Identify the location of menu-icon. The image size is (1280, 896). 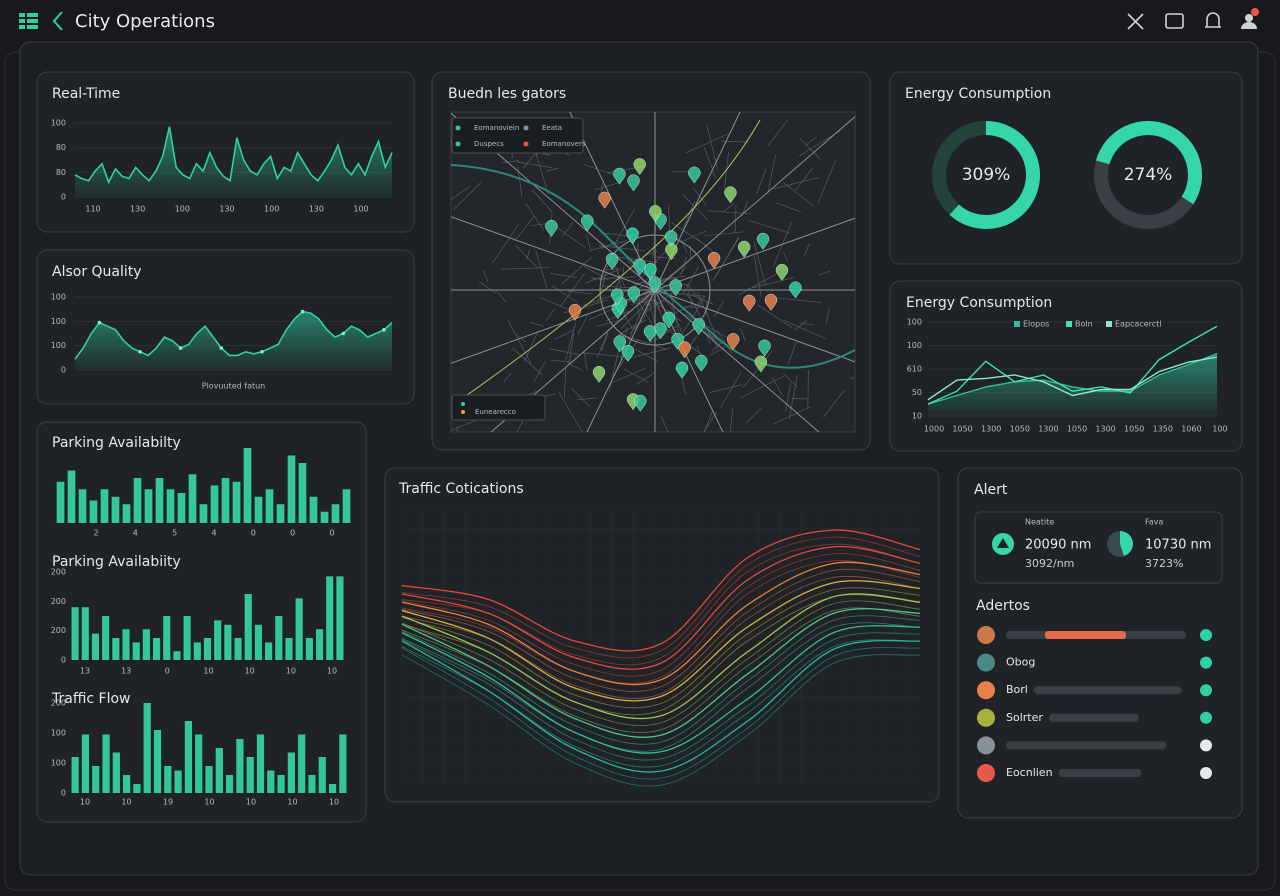
(28, 21).